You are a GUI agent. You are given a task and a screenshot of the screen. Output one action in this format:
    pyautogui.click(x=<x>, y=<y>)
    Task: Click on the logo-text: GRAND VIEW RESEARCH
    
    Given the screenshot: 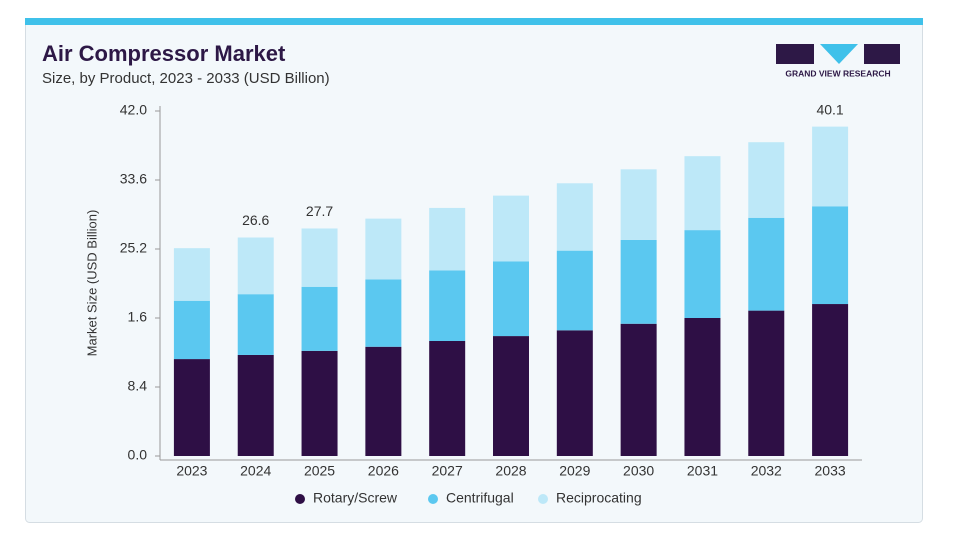 What is the action you would take?
    pyautogui.click(x=837, y=73)
    